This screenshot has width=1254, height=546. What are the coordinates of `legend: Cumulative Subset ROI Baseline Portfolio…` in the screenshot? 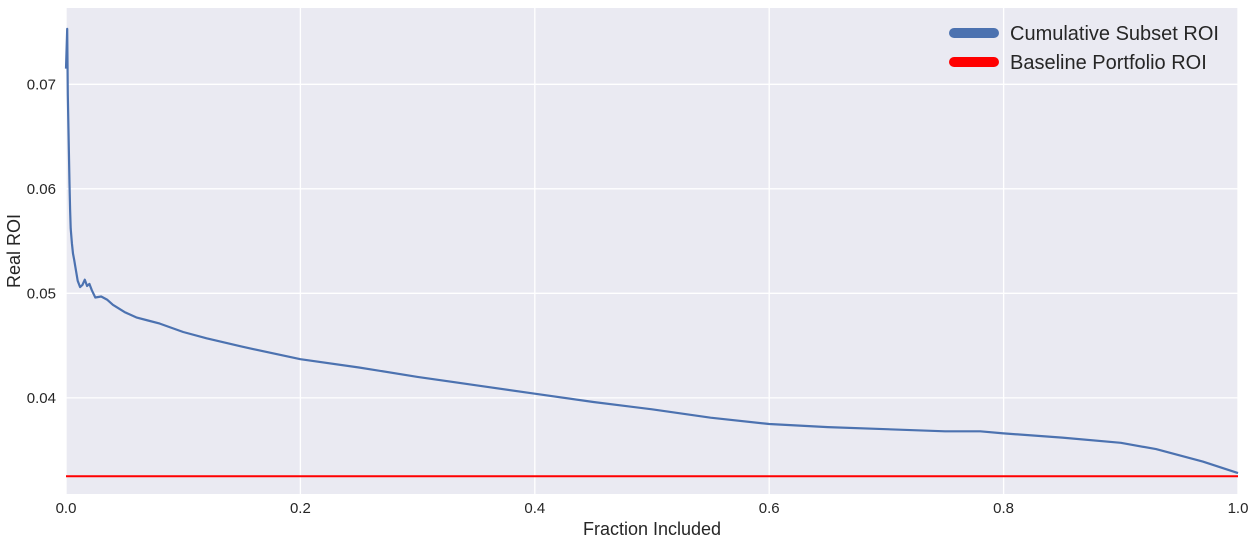 It's located at (1084, 48).